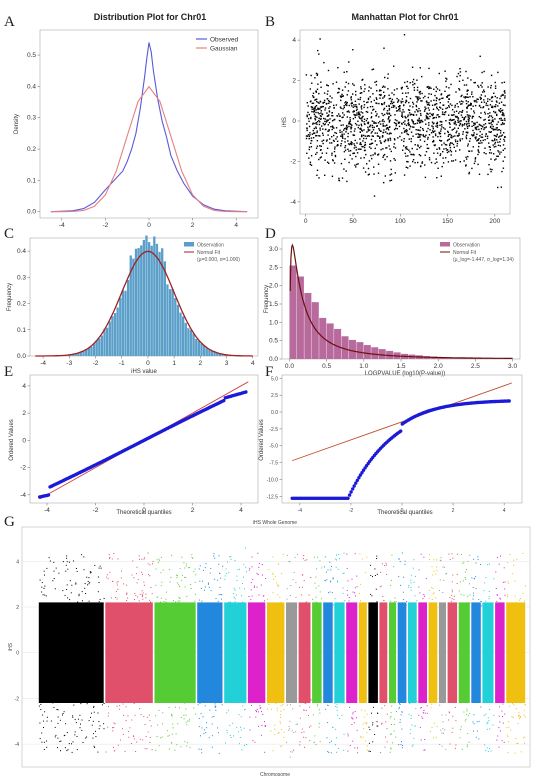 The image size is (550, 779). What do you see at coordinates (21, 251) in the screenshot?
I see `panel-c-ytick-label-4: 0.4` at bounding box center [21, 251].